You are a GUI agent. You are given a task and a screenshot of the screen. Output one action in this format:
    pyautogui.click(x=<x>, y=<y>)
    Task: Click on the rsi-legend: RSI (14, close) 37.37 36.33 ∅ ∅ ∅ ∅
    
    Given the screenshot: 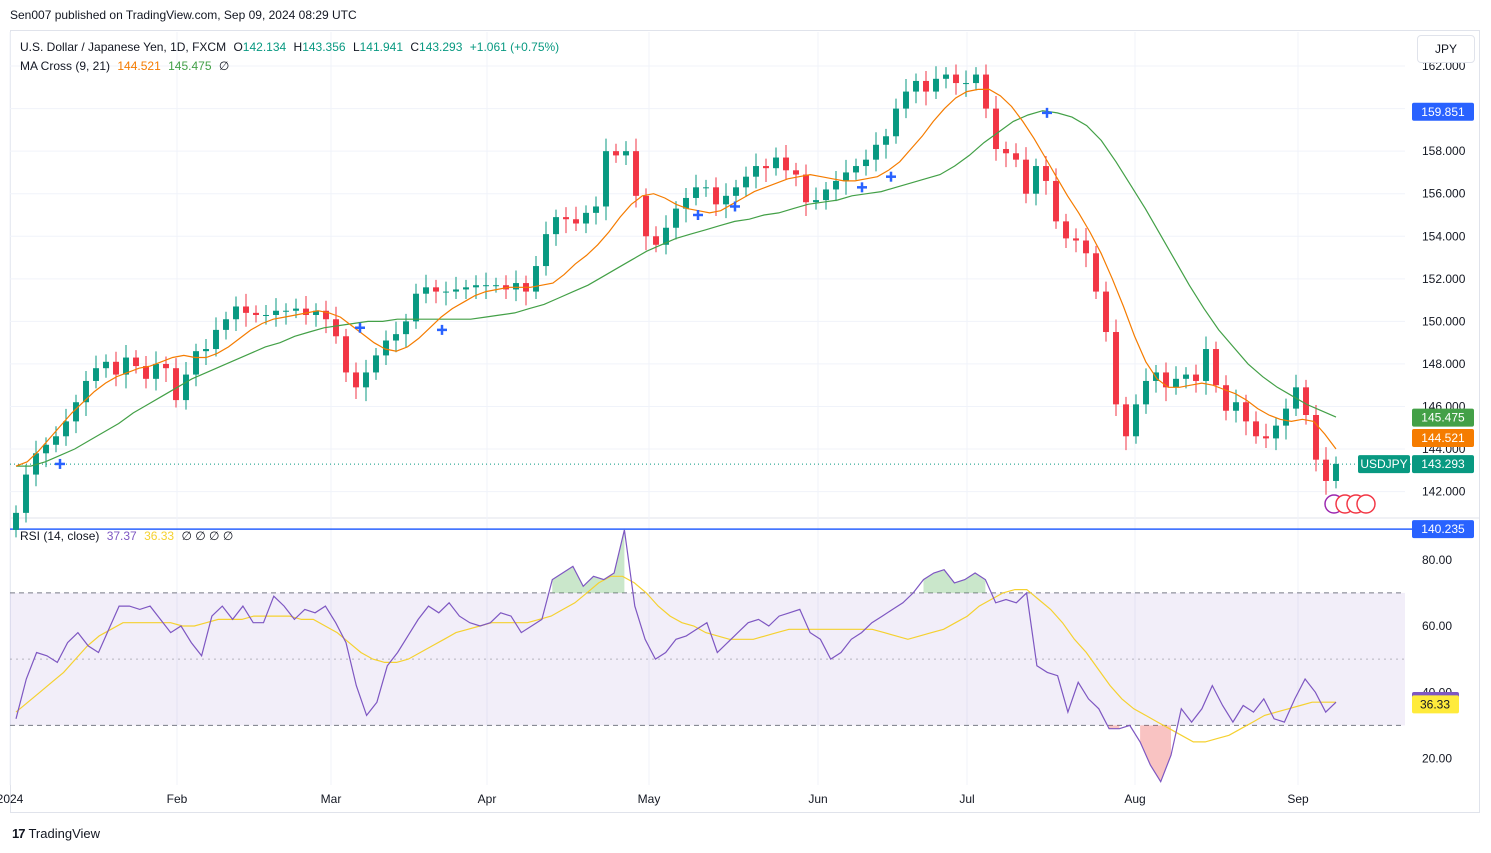 What is the action you would take?
    pyautogui.click(x=128, y=536)
    